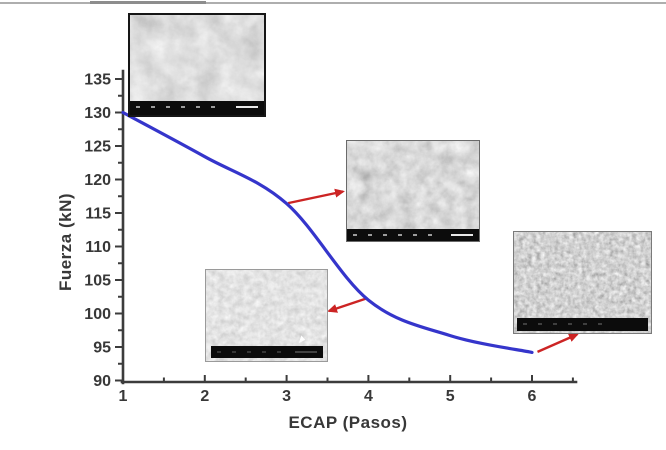 The image size is (666, 450). I want to click on annotation-arrow-pass4, so click(347, 304).